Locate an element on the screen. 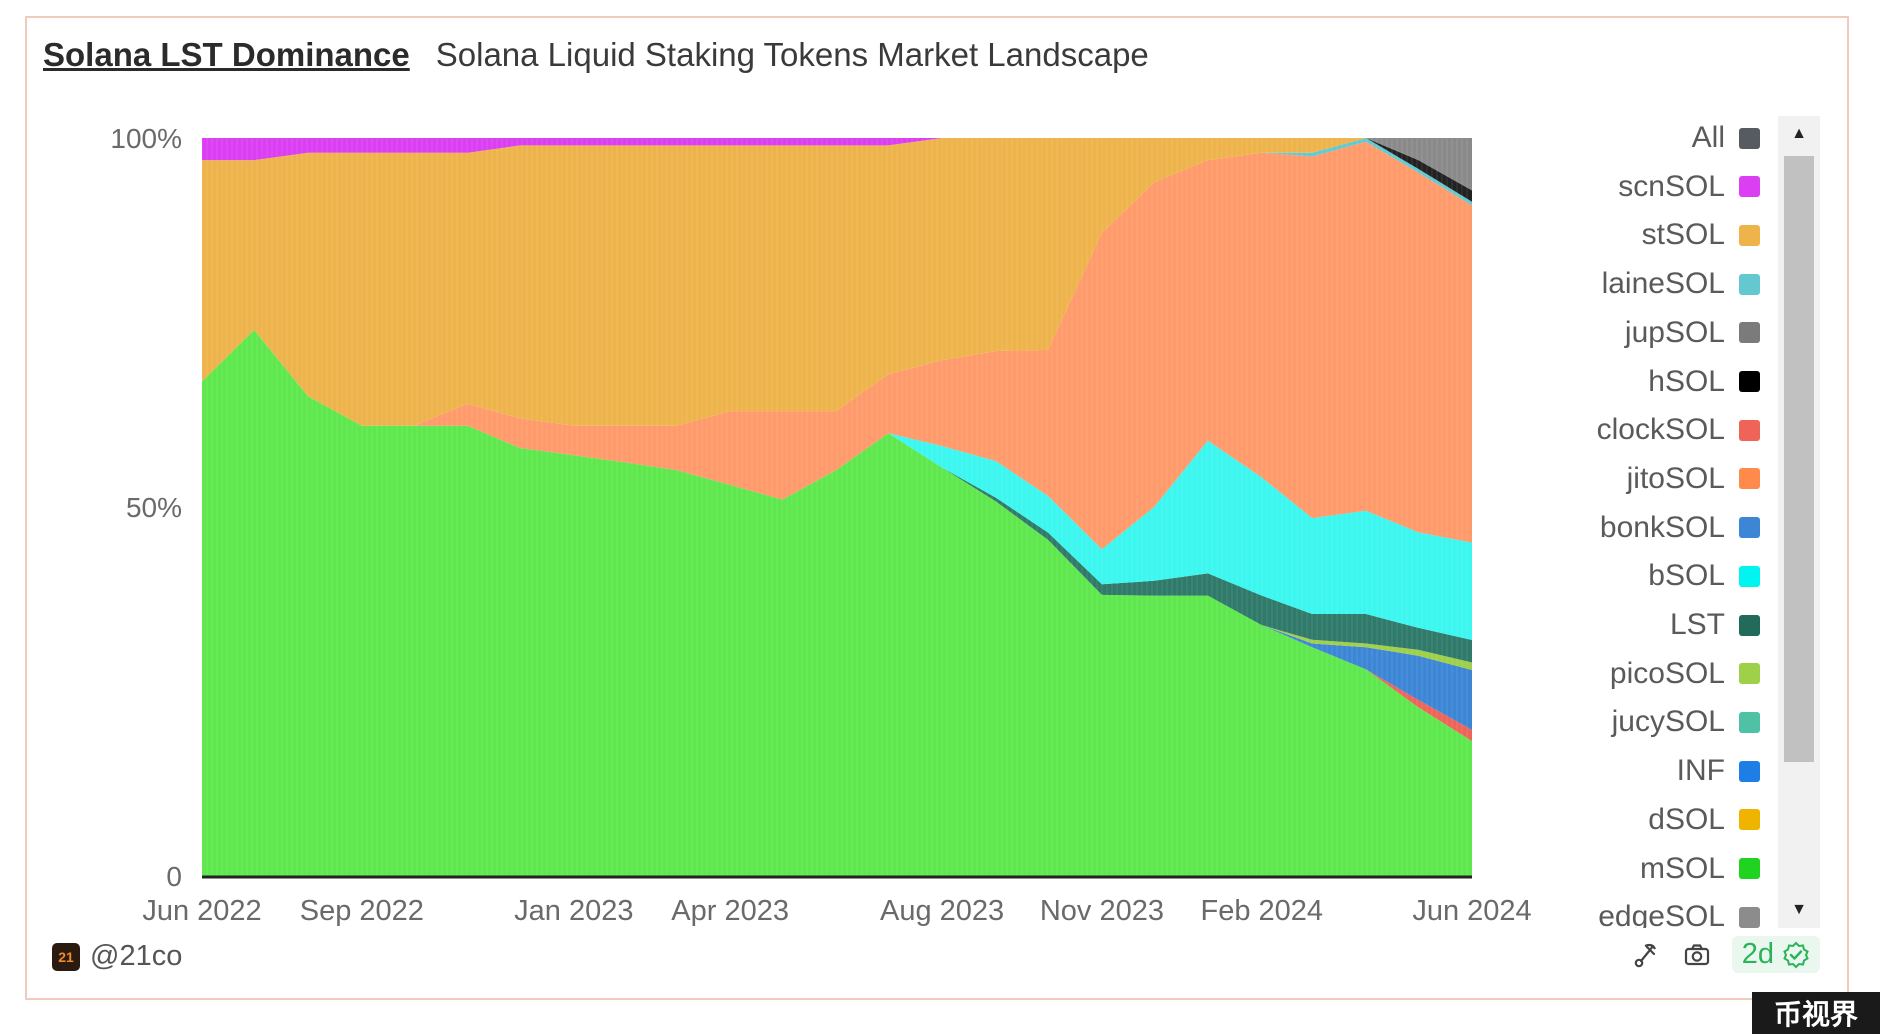  y-tick-label: 50% is located at coordinates (154, 507).